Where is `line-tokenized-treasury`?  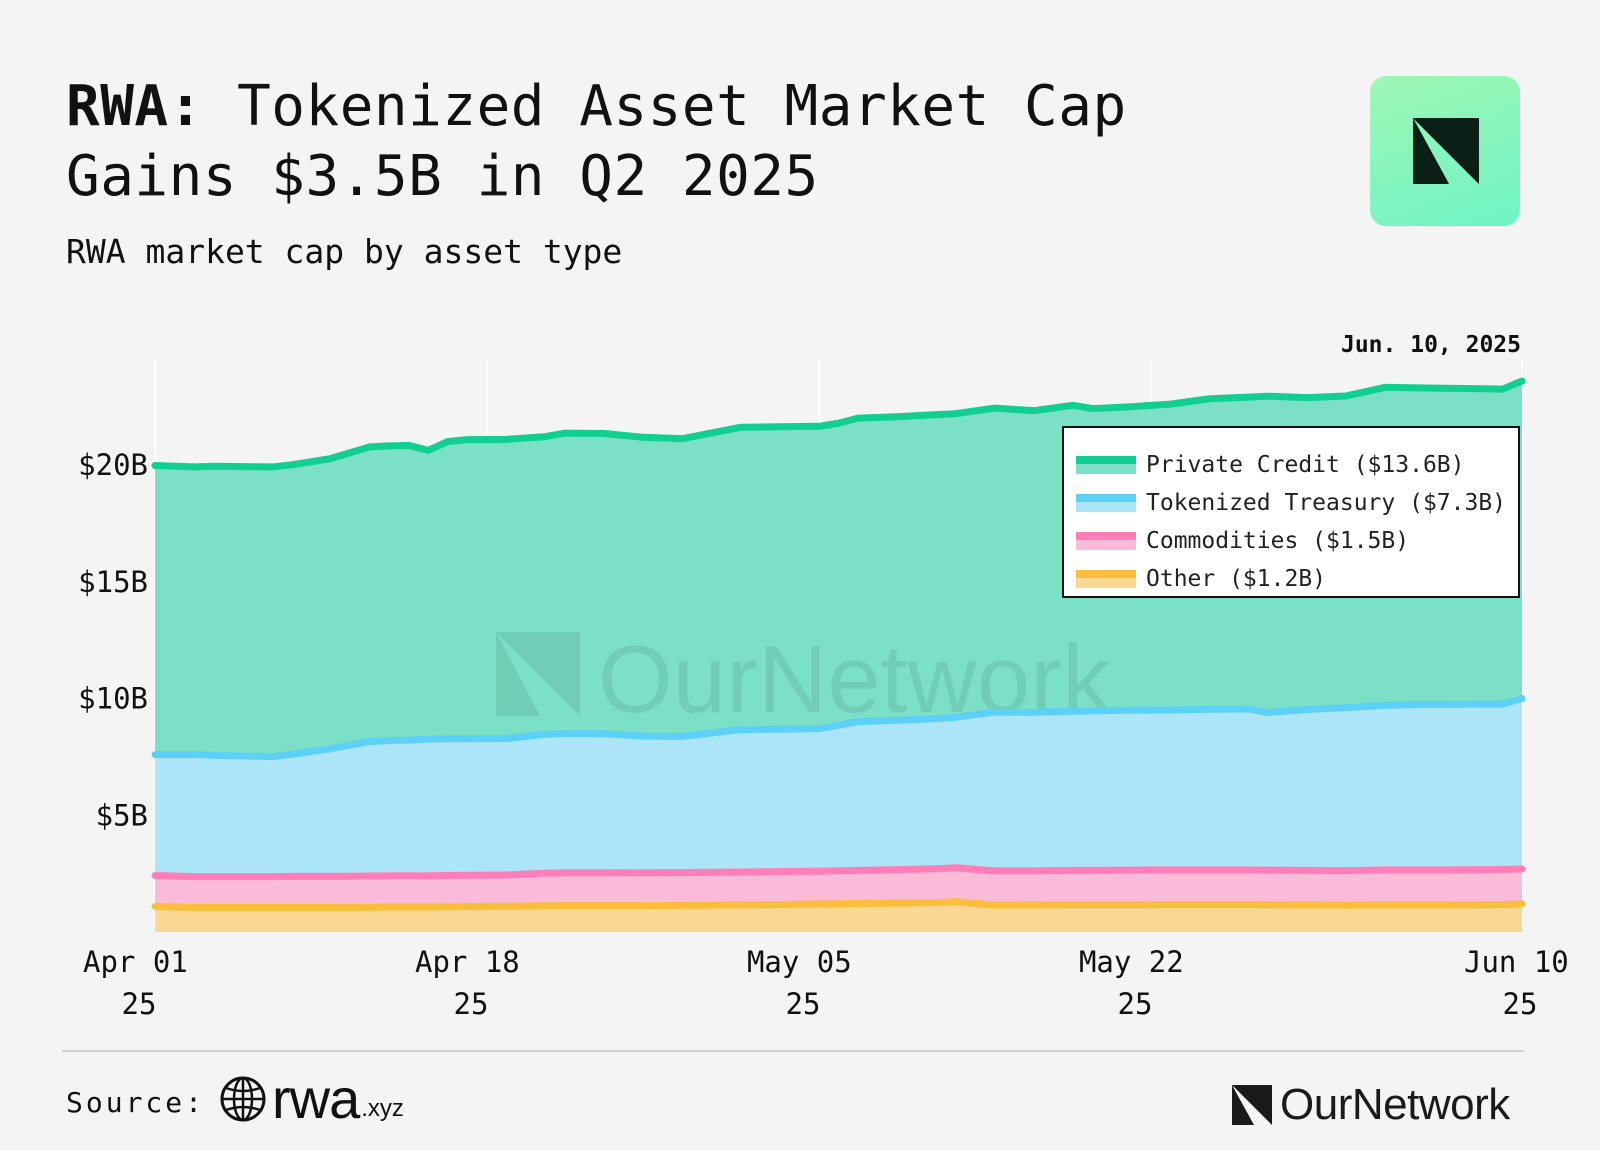 line-tokenized-treasury is located at coordinates (838, 728).